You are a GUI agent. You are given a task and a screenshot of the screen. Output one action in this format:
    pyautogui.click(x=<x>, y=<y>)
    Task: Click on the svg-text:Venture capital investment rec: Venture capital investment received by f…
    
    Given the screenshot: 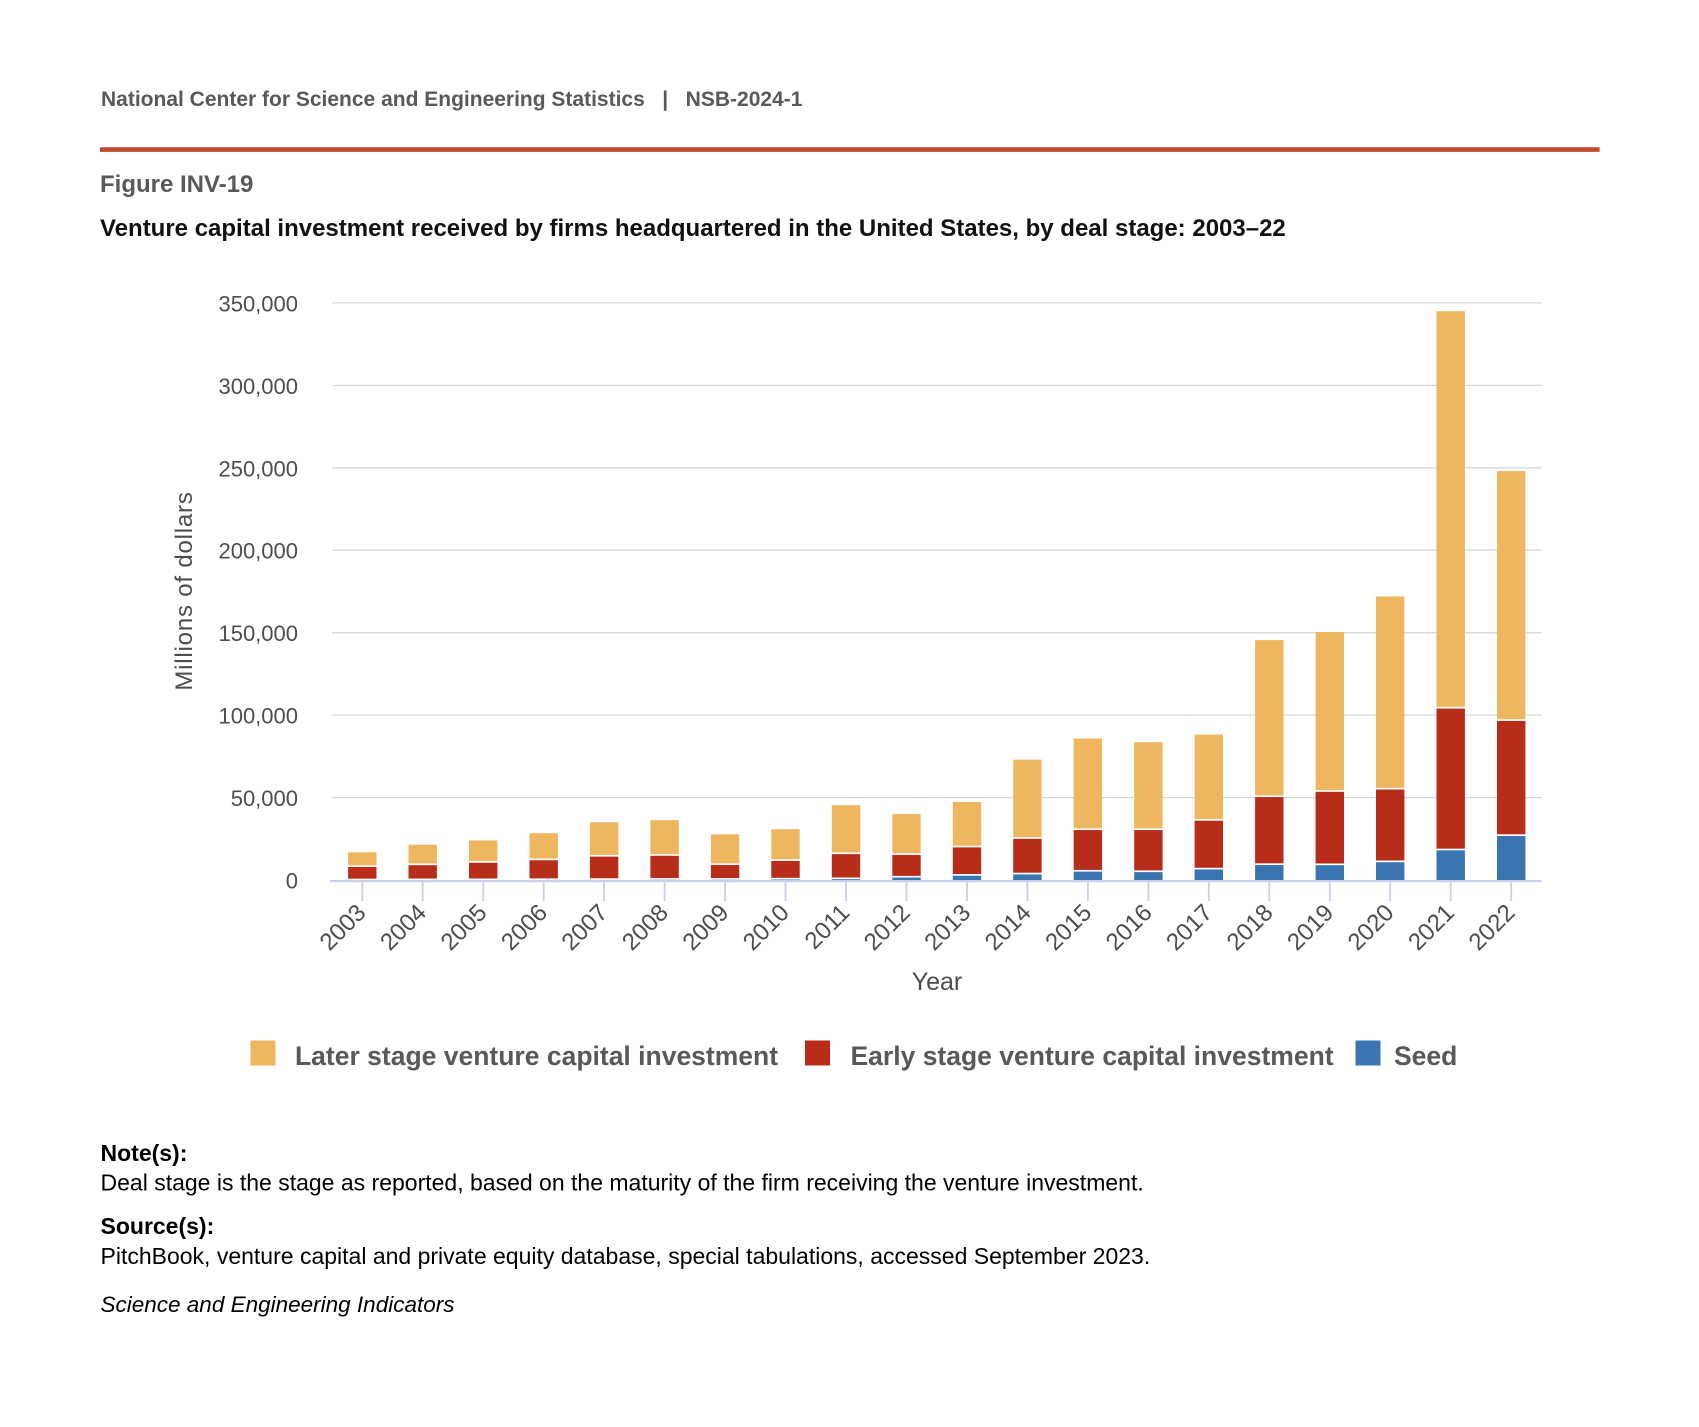 What is the action you would take?
    pyautogui.click(x=693, y=228)
    